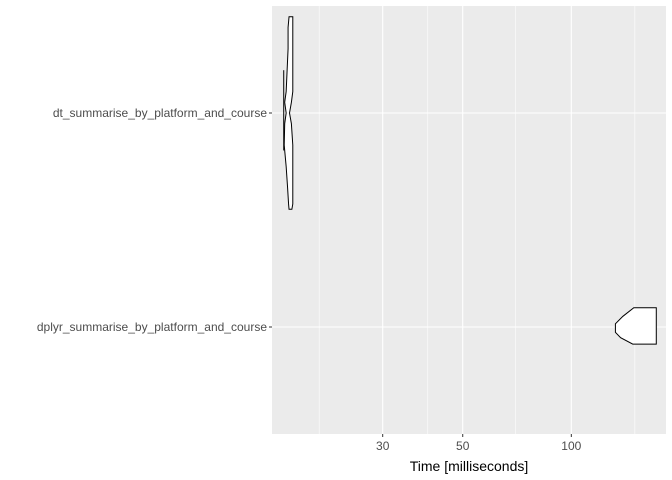 This screenshot has width=672, height=480. What do you see at coordinates (160, 113) in the screenshot?
I see `y-tick-label: dt_summarise_by_platform_and_course` at bounding box center [160, 113].